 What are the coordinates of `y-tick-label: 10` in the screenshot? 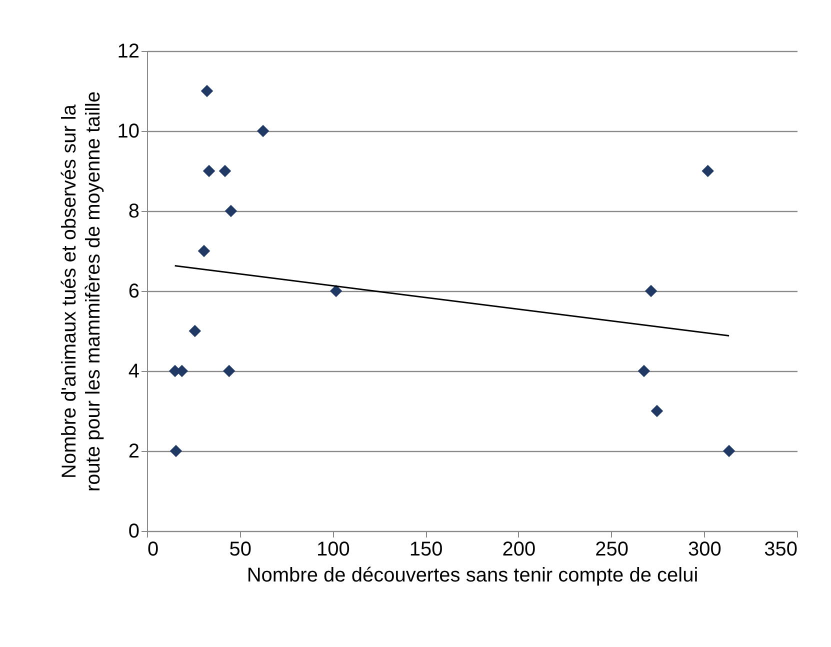 It's located at (128, 131).